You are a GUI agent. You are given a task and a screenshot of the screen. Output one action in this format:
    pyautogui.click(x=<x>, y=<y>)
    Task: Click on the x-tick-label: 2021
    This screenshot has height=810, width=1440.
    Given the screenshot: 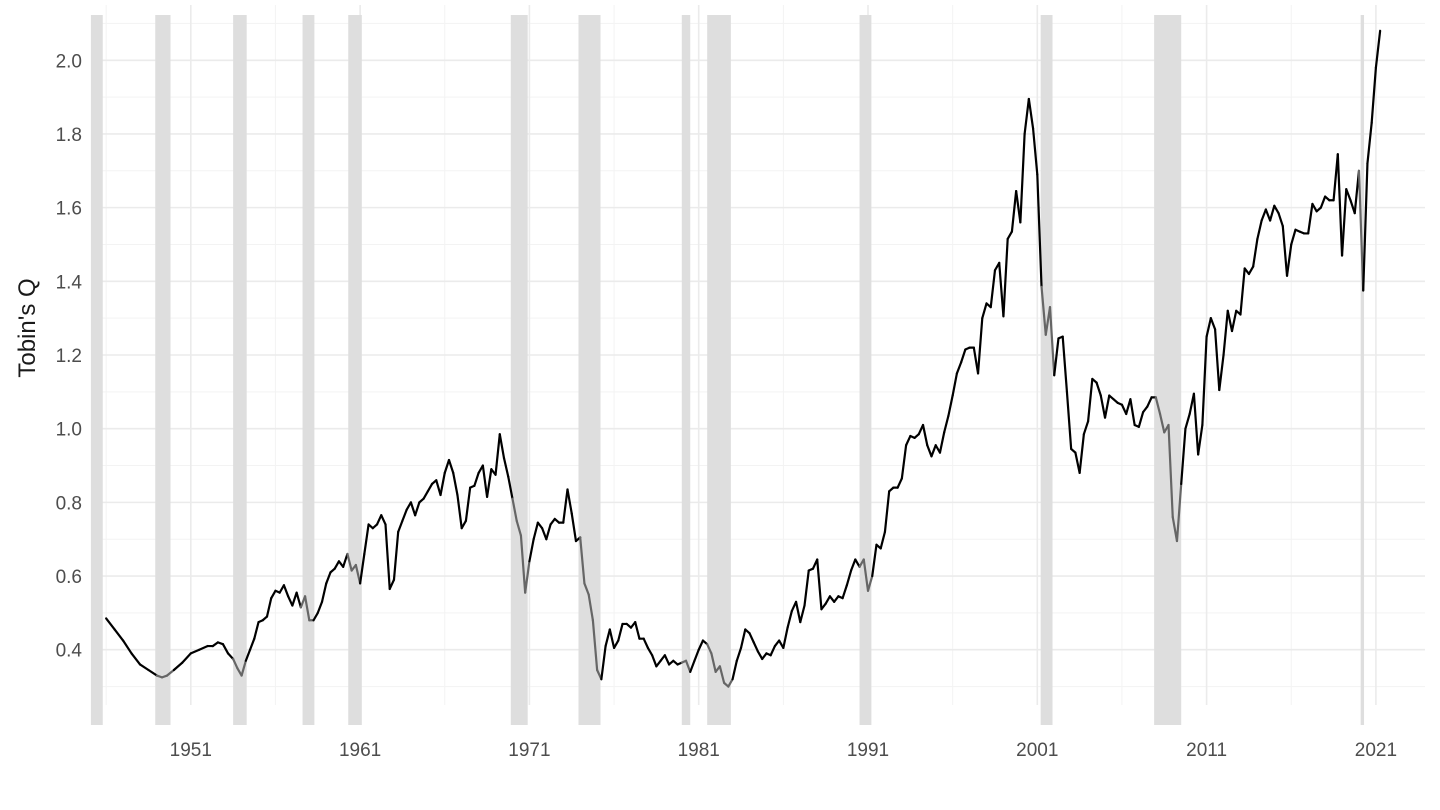 What is the action you would take?
    pyautogui.click(x=1376, y=750)
    